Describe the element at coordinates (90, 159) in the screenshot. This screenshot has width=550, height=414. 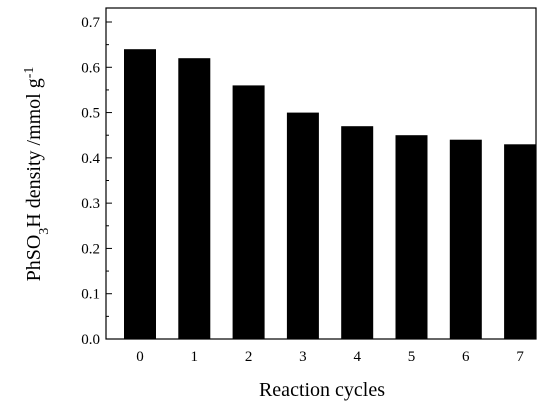
I see `y-tick-label: 0.4` at that location.